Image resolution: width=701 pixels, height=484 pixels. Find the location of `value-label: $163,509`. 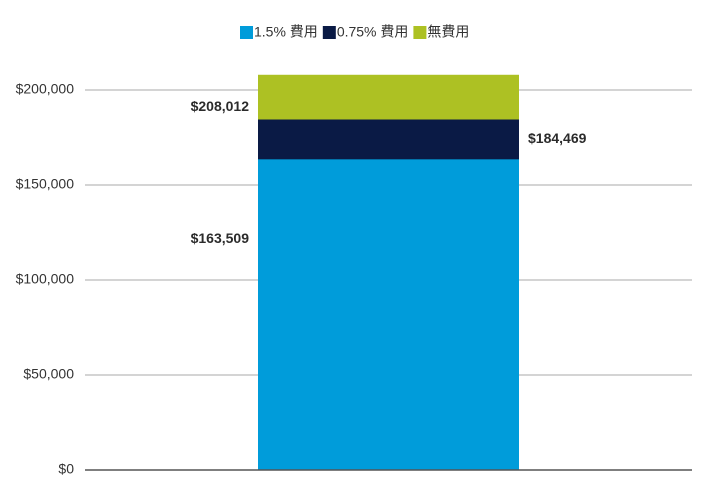

value-label: $163,509 is located at coordinates (220, 238).